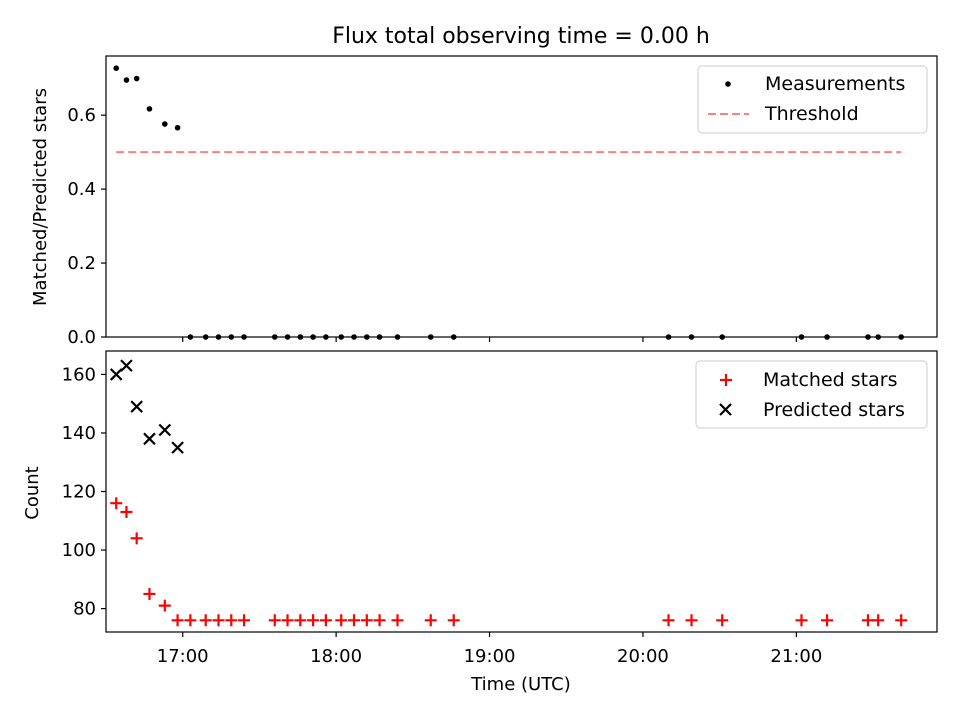 Image resolution: width=960 pixels, height=720 pixels. I want to click on legend-measurements-marker, so click(728, 84).